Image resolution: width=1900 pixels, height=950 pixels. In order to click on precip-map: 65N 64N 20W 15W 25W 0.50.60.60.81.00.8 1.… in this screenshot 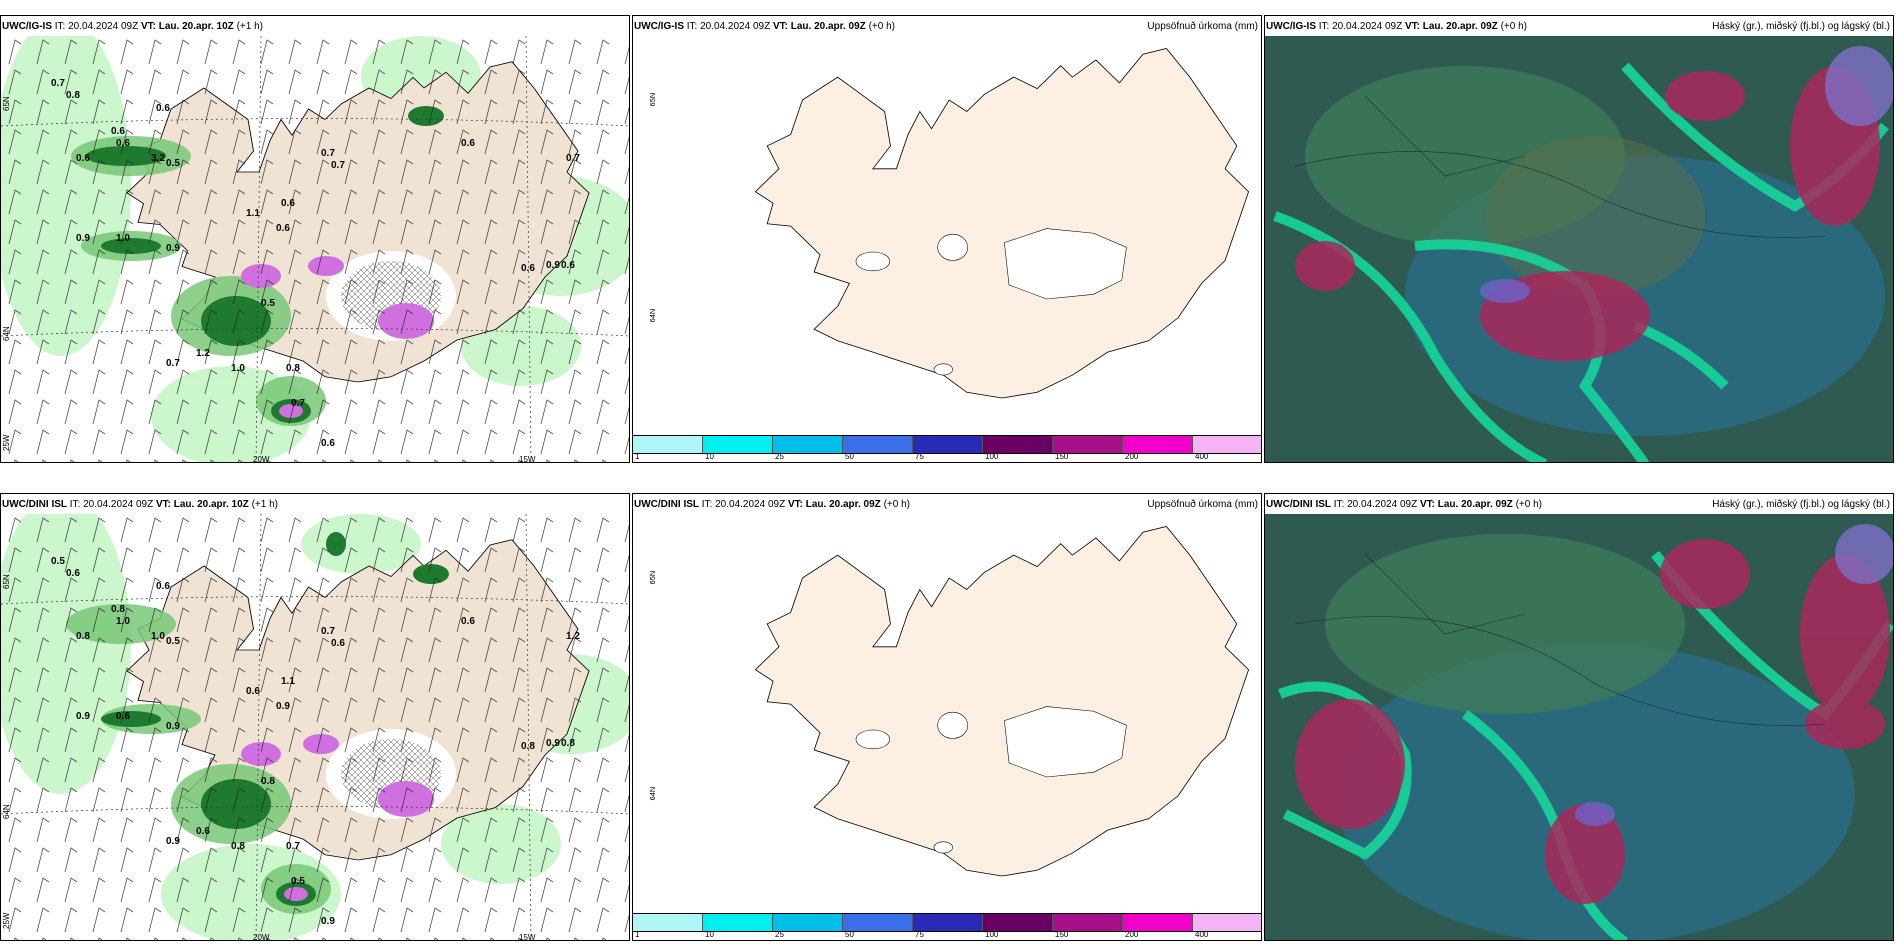, I will do `click(315, 727)`.